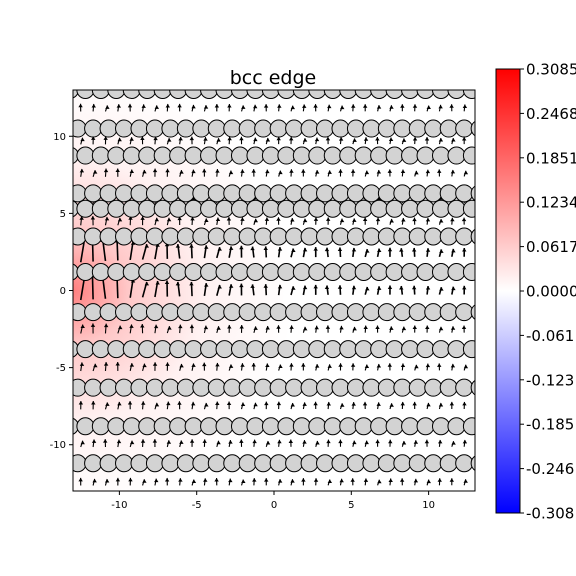 This screenshot has width=576, height=576. I want to click on colorbar-tick-label: -0.308, so click(550, 514).